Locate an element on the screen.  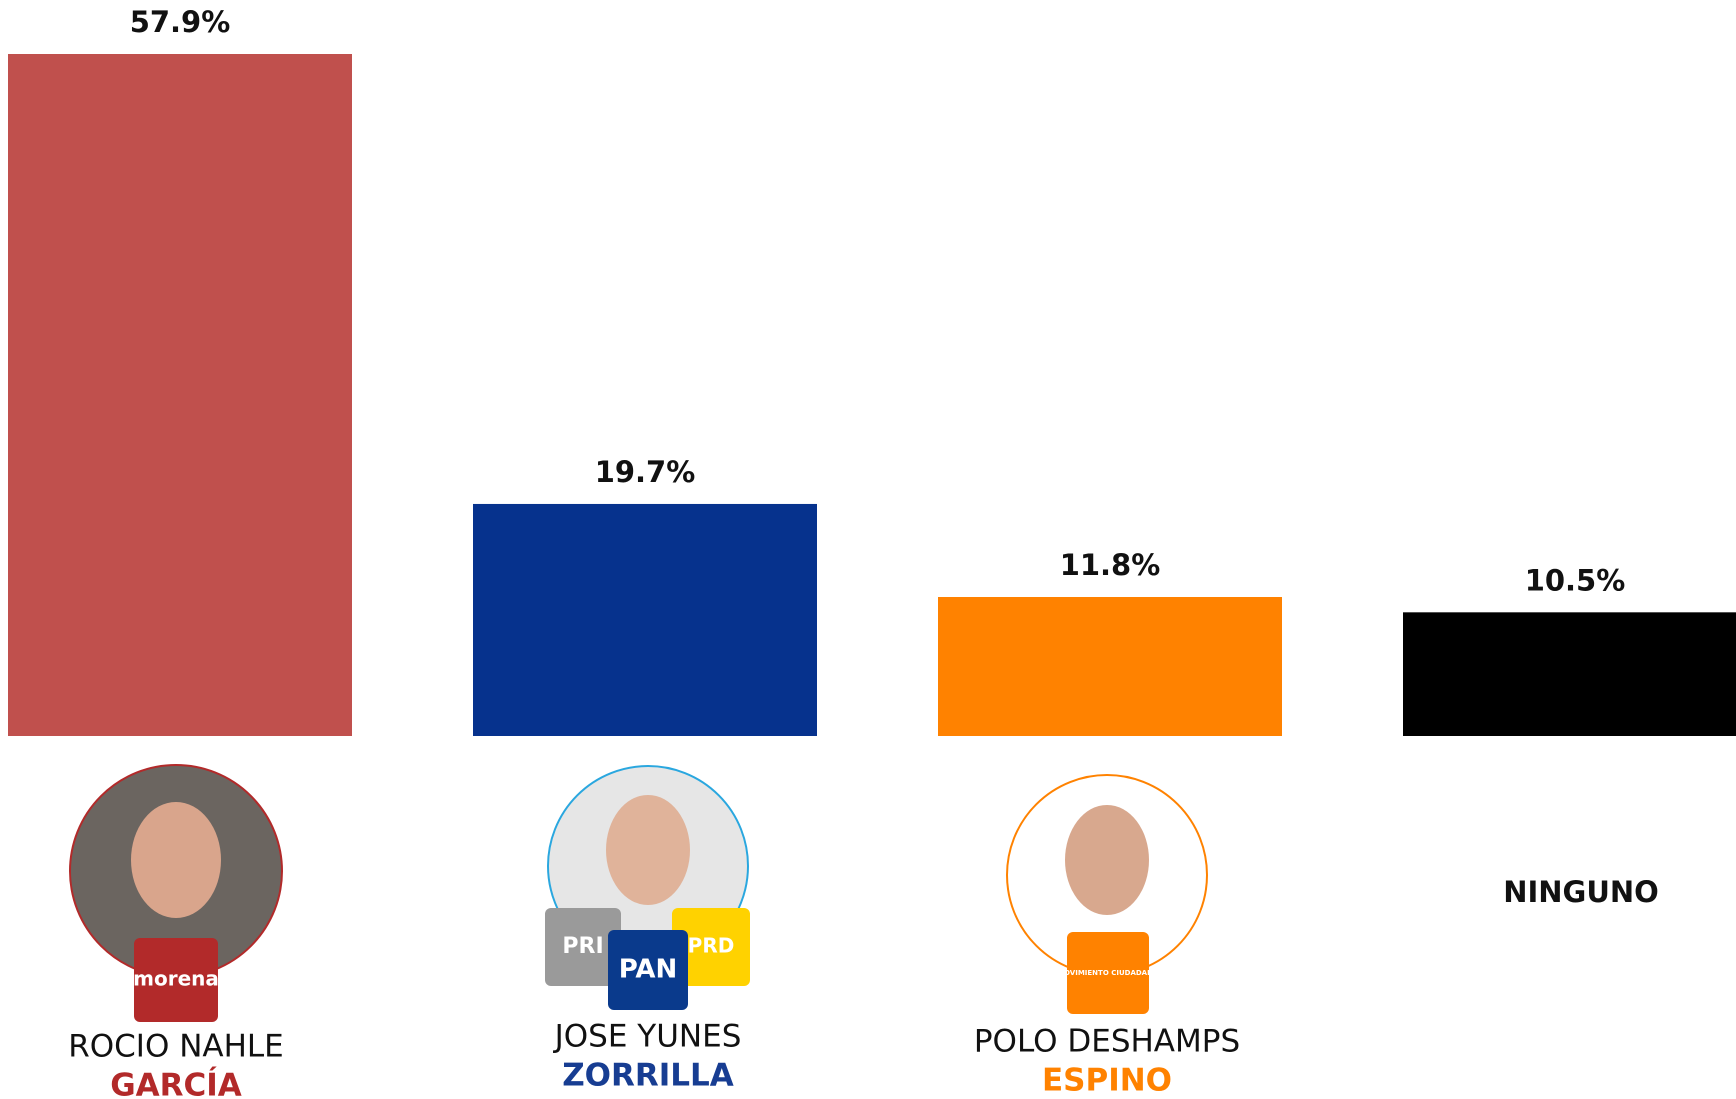
candidate-name: POLO DESHAMPS is located at coordinates (1107, 1042).